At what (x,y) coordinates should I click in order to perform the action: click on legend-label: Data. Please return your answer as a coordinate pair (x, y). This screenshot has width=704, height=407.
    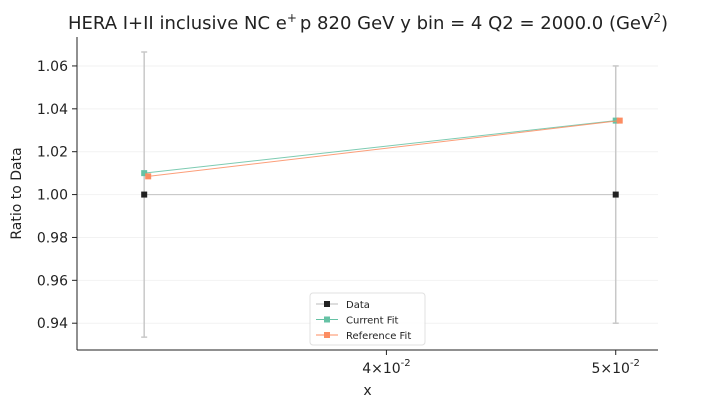
    Looking at the image, I should click on (358, 305).